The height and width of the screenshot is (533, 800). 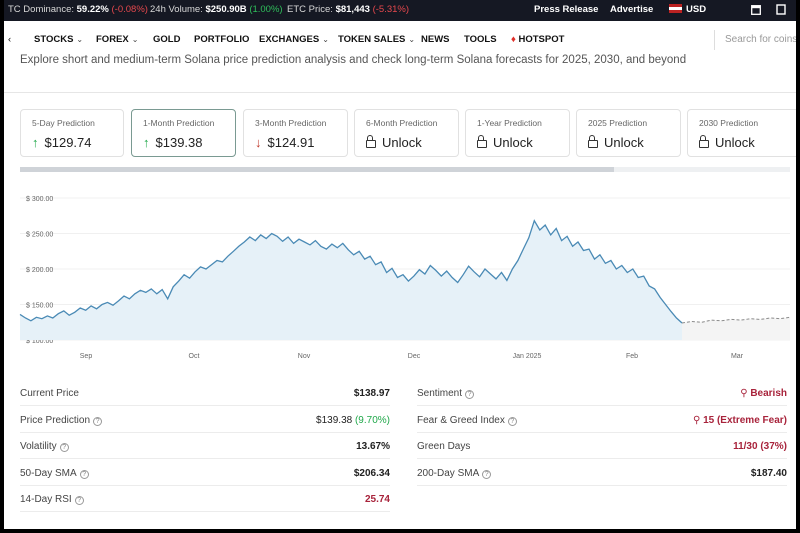 I want to click on prediction-card-3-month: 3-Month Prediction ↓ $124.91, so click(x=295, y=133).